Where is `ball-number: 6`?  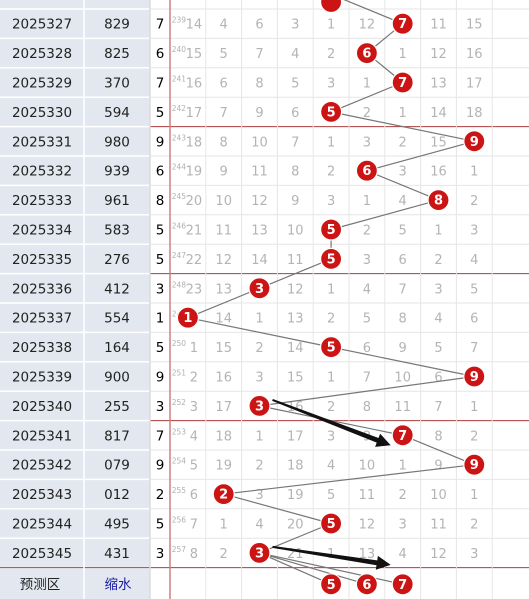 ball-number: 6 is located at coordinates (366, 585).